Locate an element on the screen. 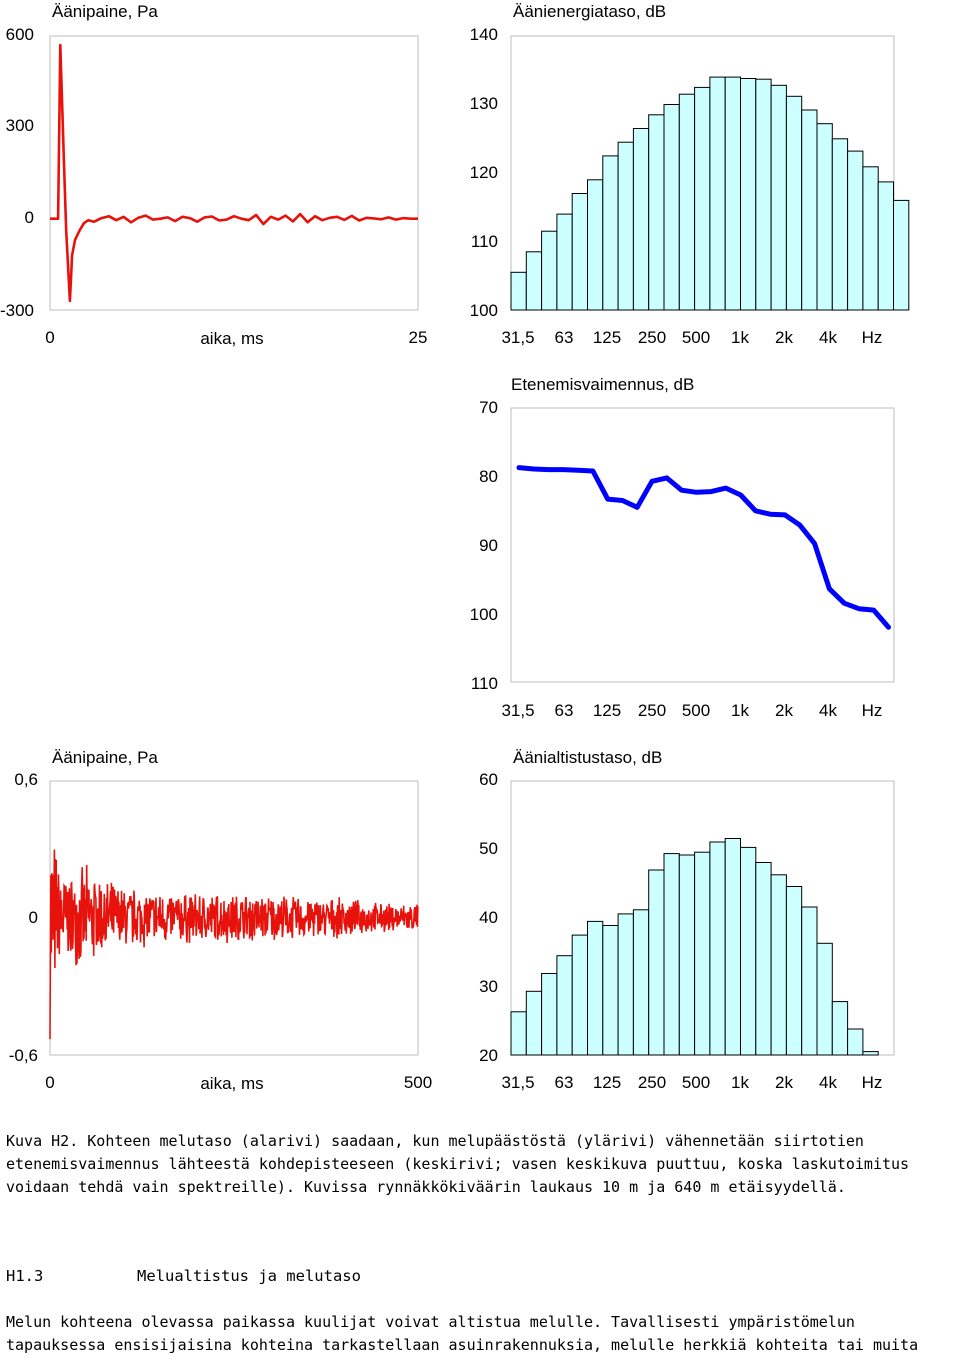 The width and height of the screenshot is (960, 1357). y-tick-label: 600 is located at coordinates (20, 34).